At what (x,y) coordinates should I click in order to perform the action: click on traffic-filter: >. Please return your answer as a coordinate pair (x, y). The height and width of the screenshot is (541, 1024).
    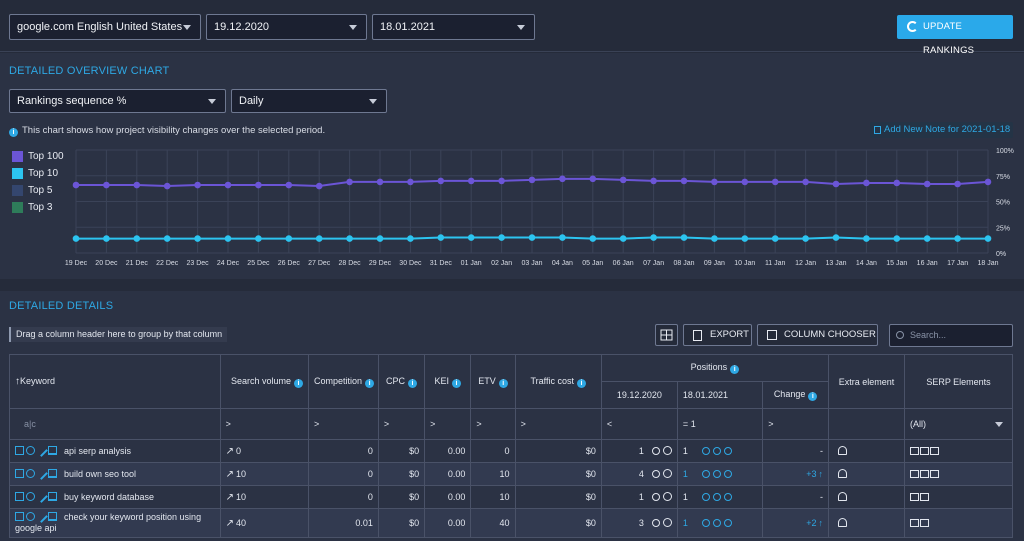
    Looking at the image, I should click on (558, 424).